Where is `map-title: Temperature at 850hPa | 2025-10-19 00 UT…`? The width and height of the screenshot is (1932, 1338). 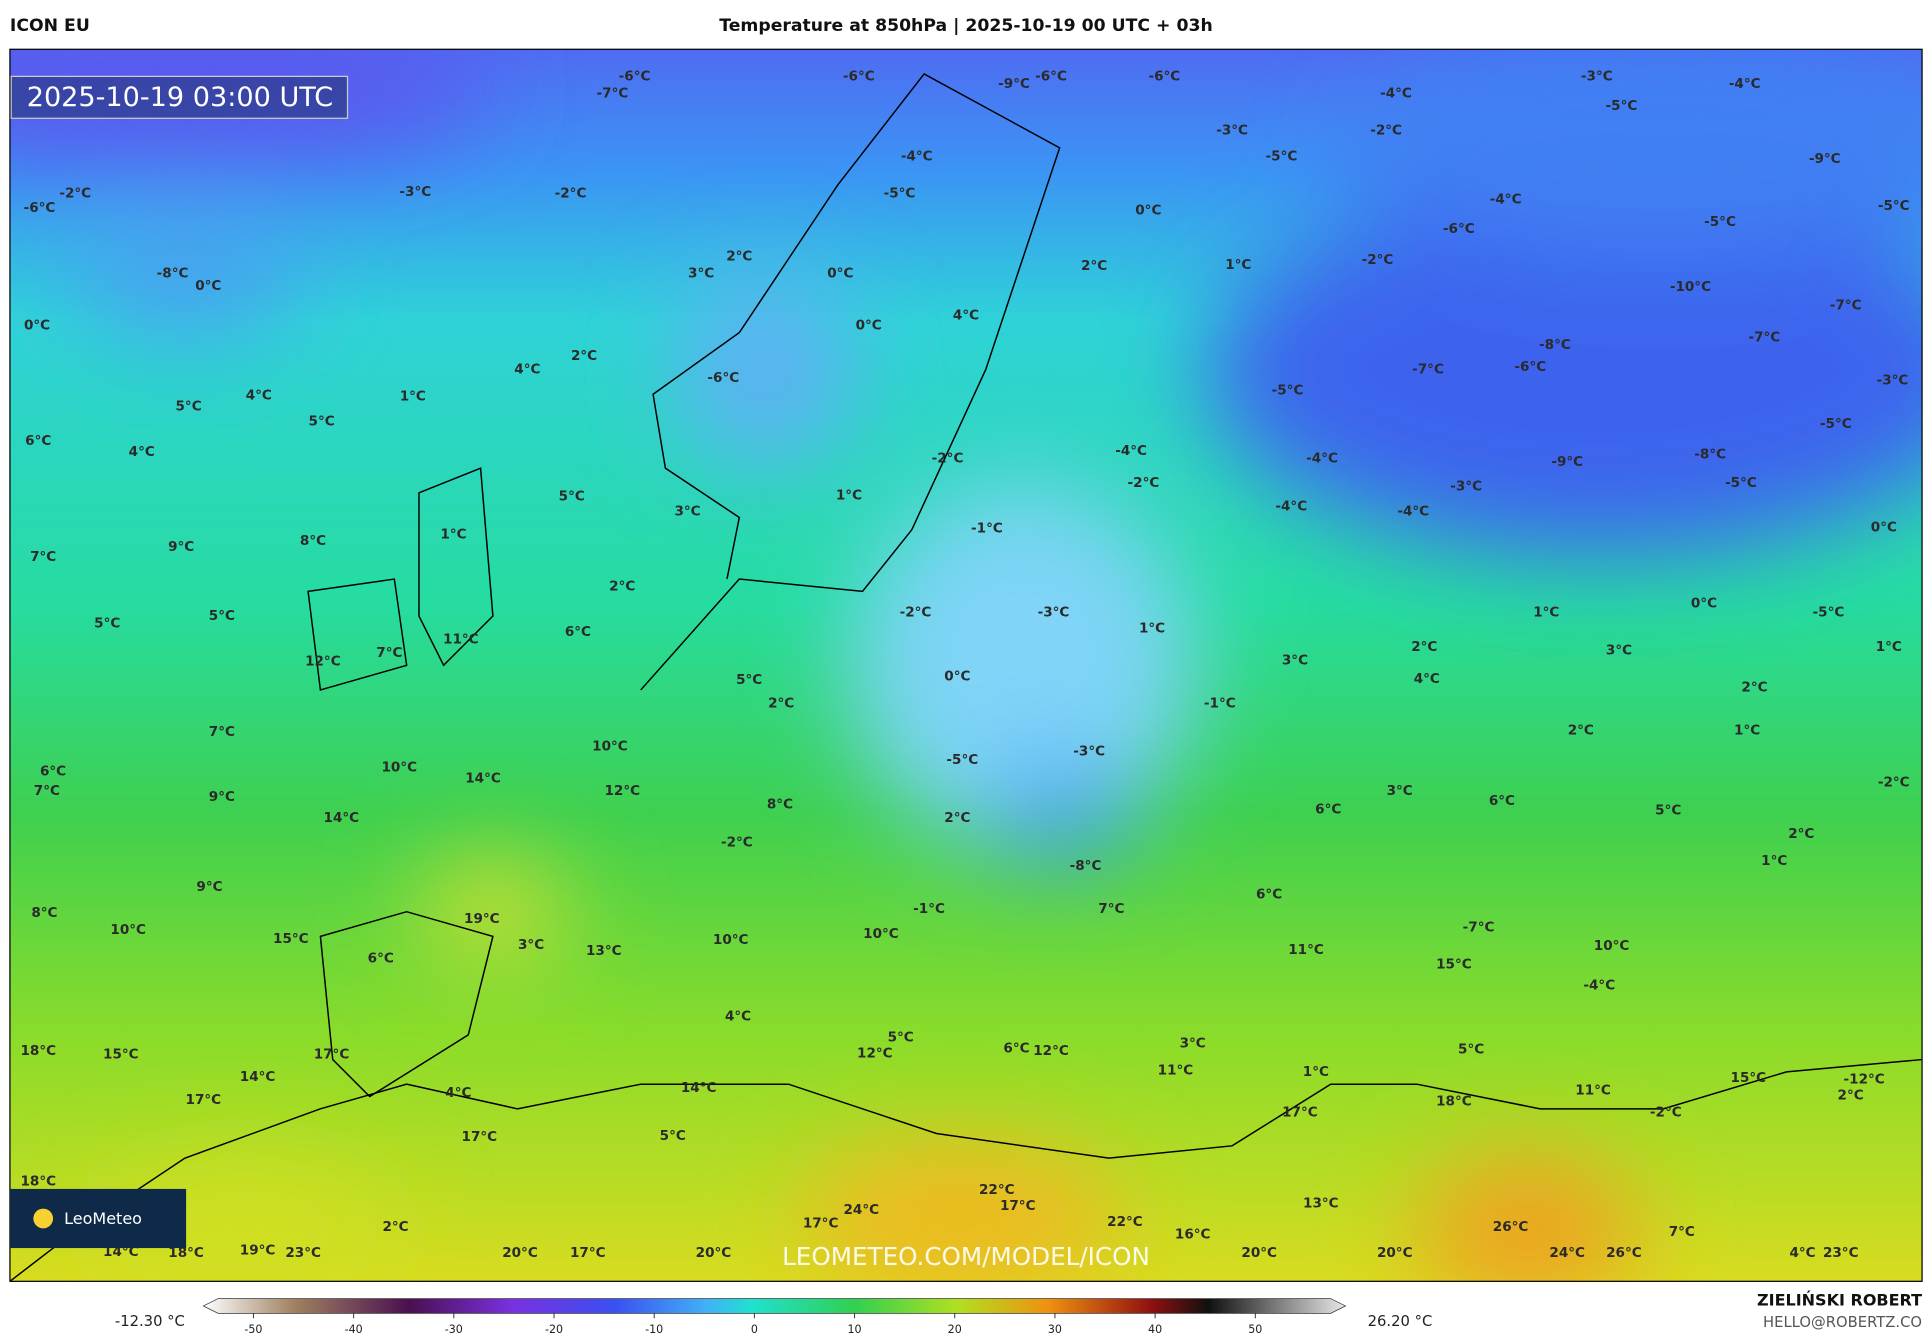 map-title: Temperature at 850hPa | 2025-10-19 00 UT… is located at coordinates (966, 26).